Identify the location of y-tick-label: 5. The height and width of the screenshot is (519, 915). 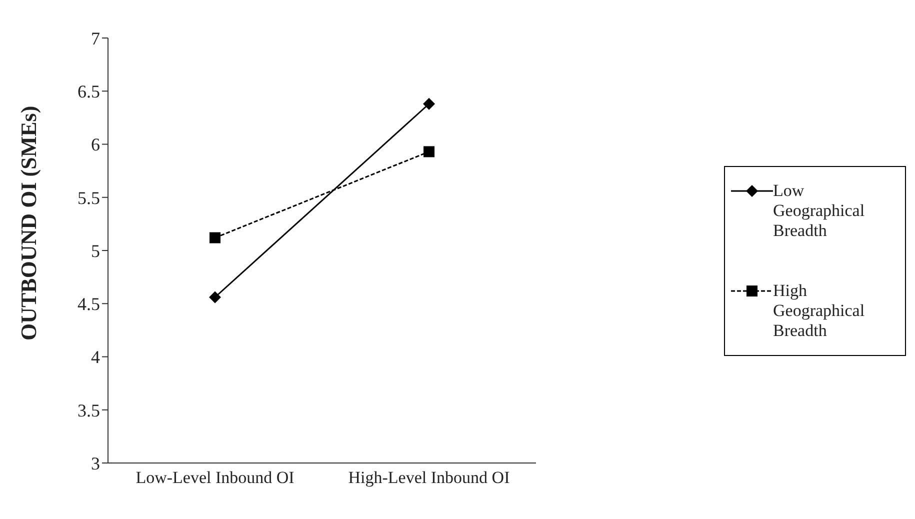
(95, 250).